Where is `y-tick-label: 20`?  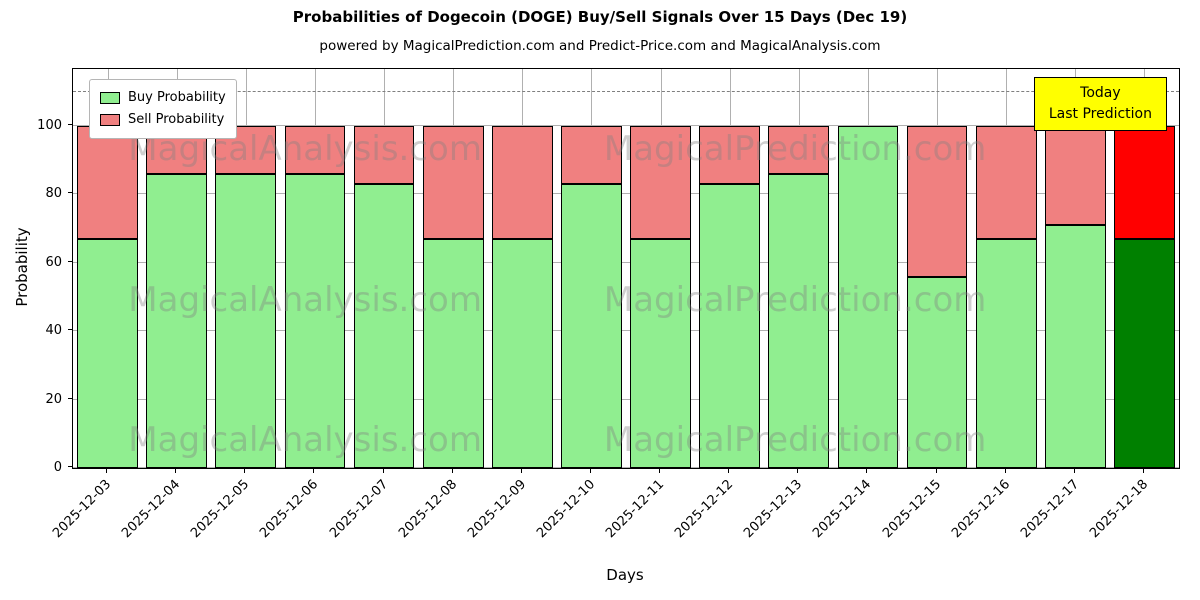 y-tick-label: 20 is located at coordinates (53, 399).